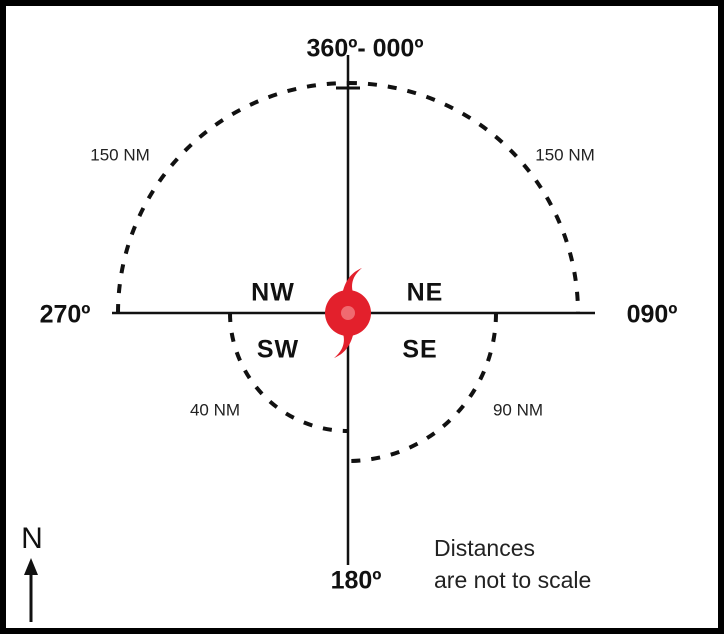  I want to click on hurricane-eye, so click(348, 313).